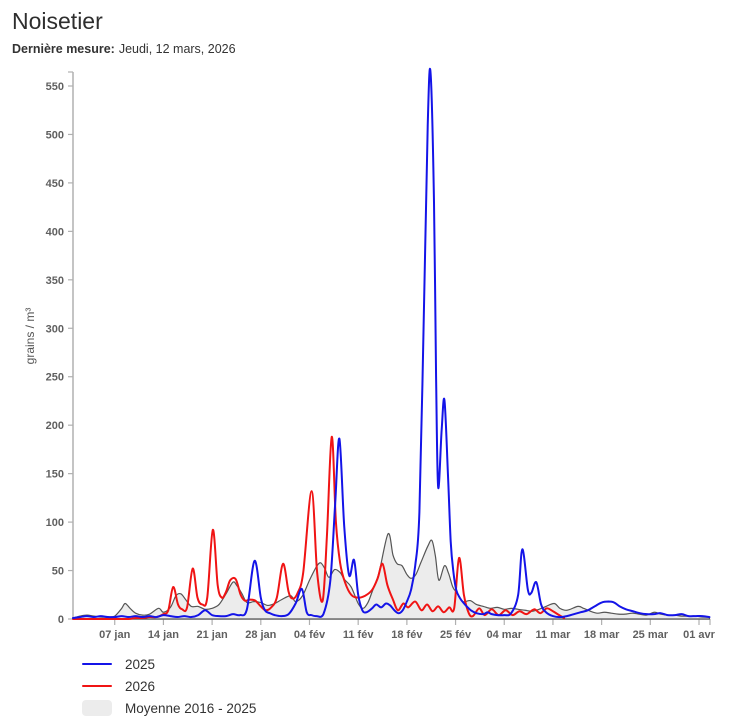 The width and height of the screenshot is (736, 719). Describe the element at coordinates (55, 232) in the screenshot. I see `y-tick-label: 400` at that location.